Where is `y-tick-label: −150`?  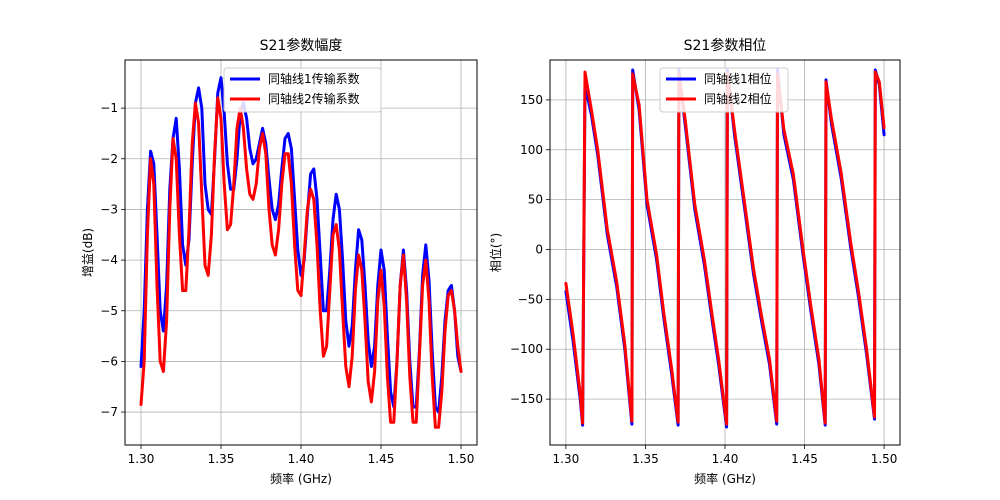 y-tick-label: −150 is located at coordinates (526, 399).